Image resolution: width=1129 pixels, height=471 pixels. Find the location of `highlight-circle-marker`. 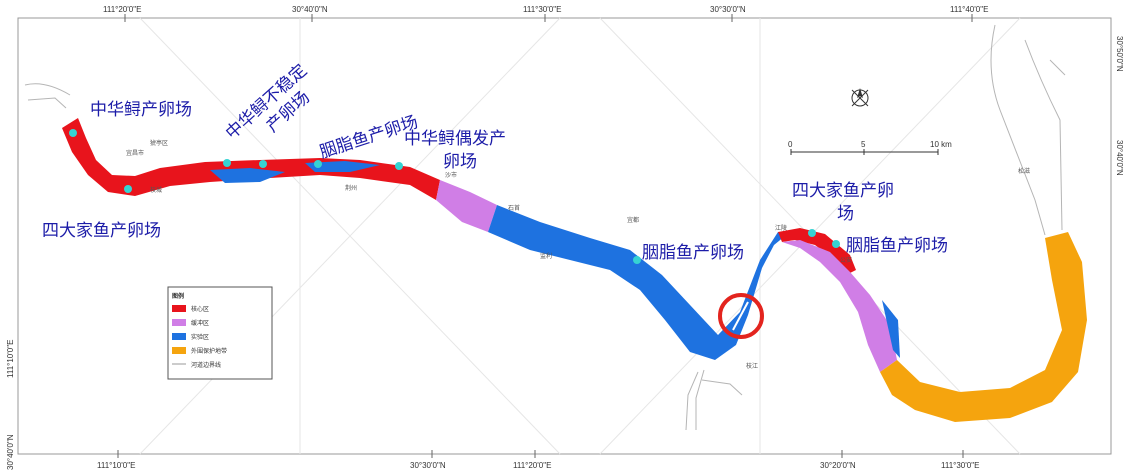

highlight-circle-marker is located at coordinates (741, 316).